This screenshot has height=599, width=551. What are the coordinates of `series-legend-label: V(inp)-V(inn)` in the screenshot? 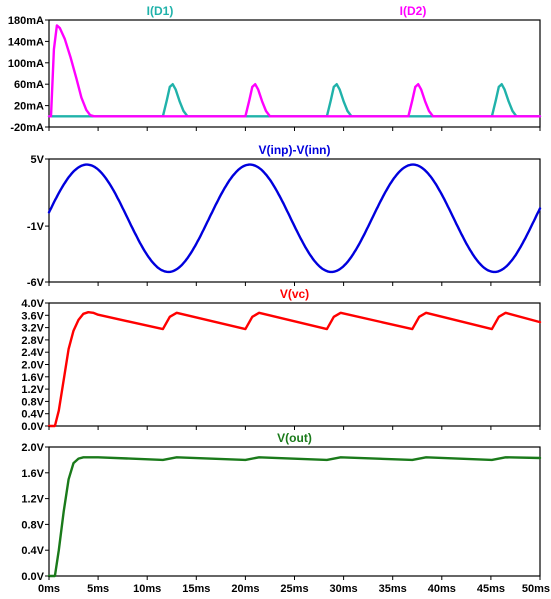 It's located at (295, 150).